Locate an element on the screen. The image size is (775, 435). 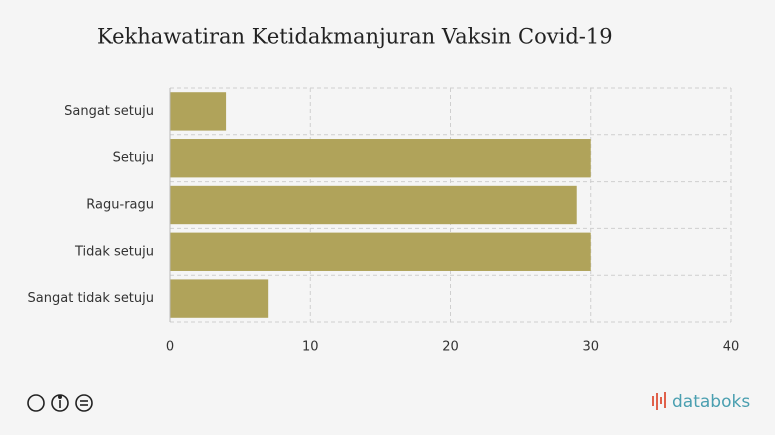
brand-name: databoks is located at coordinates (711, 402).